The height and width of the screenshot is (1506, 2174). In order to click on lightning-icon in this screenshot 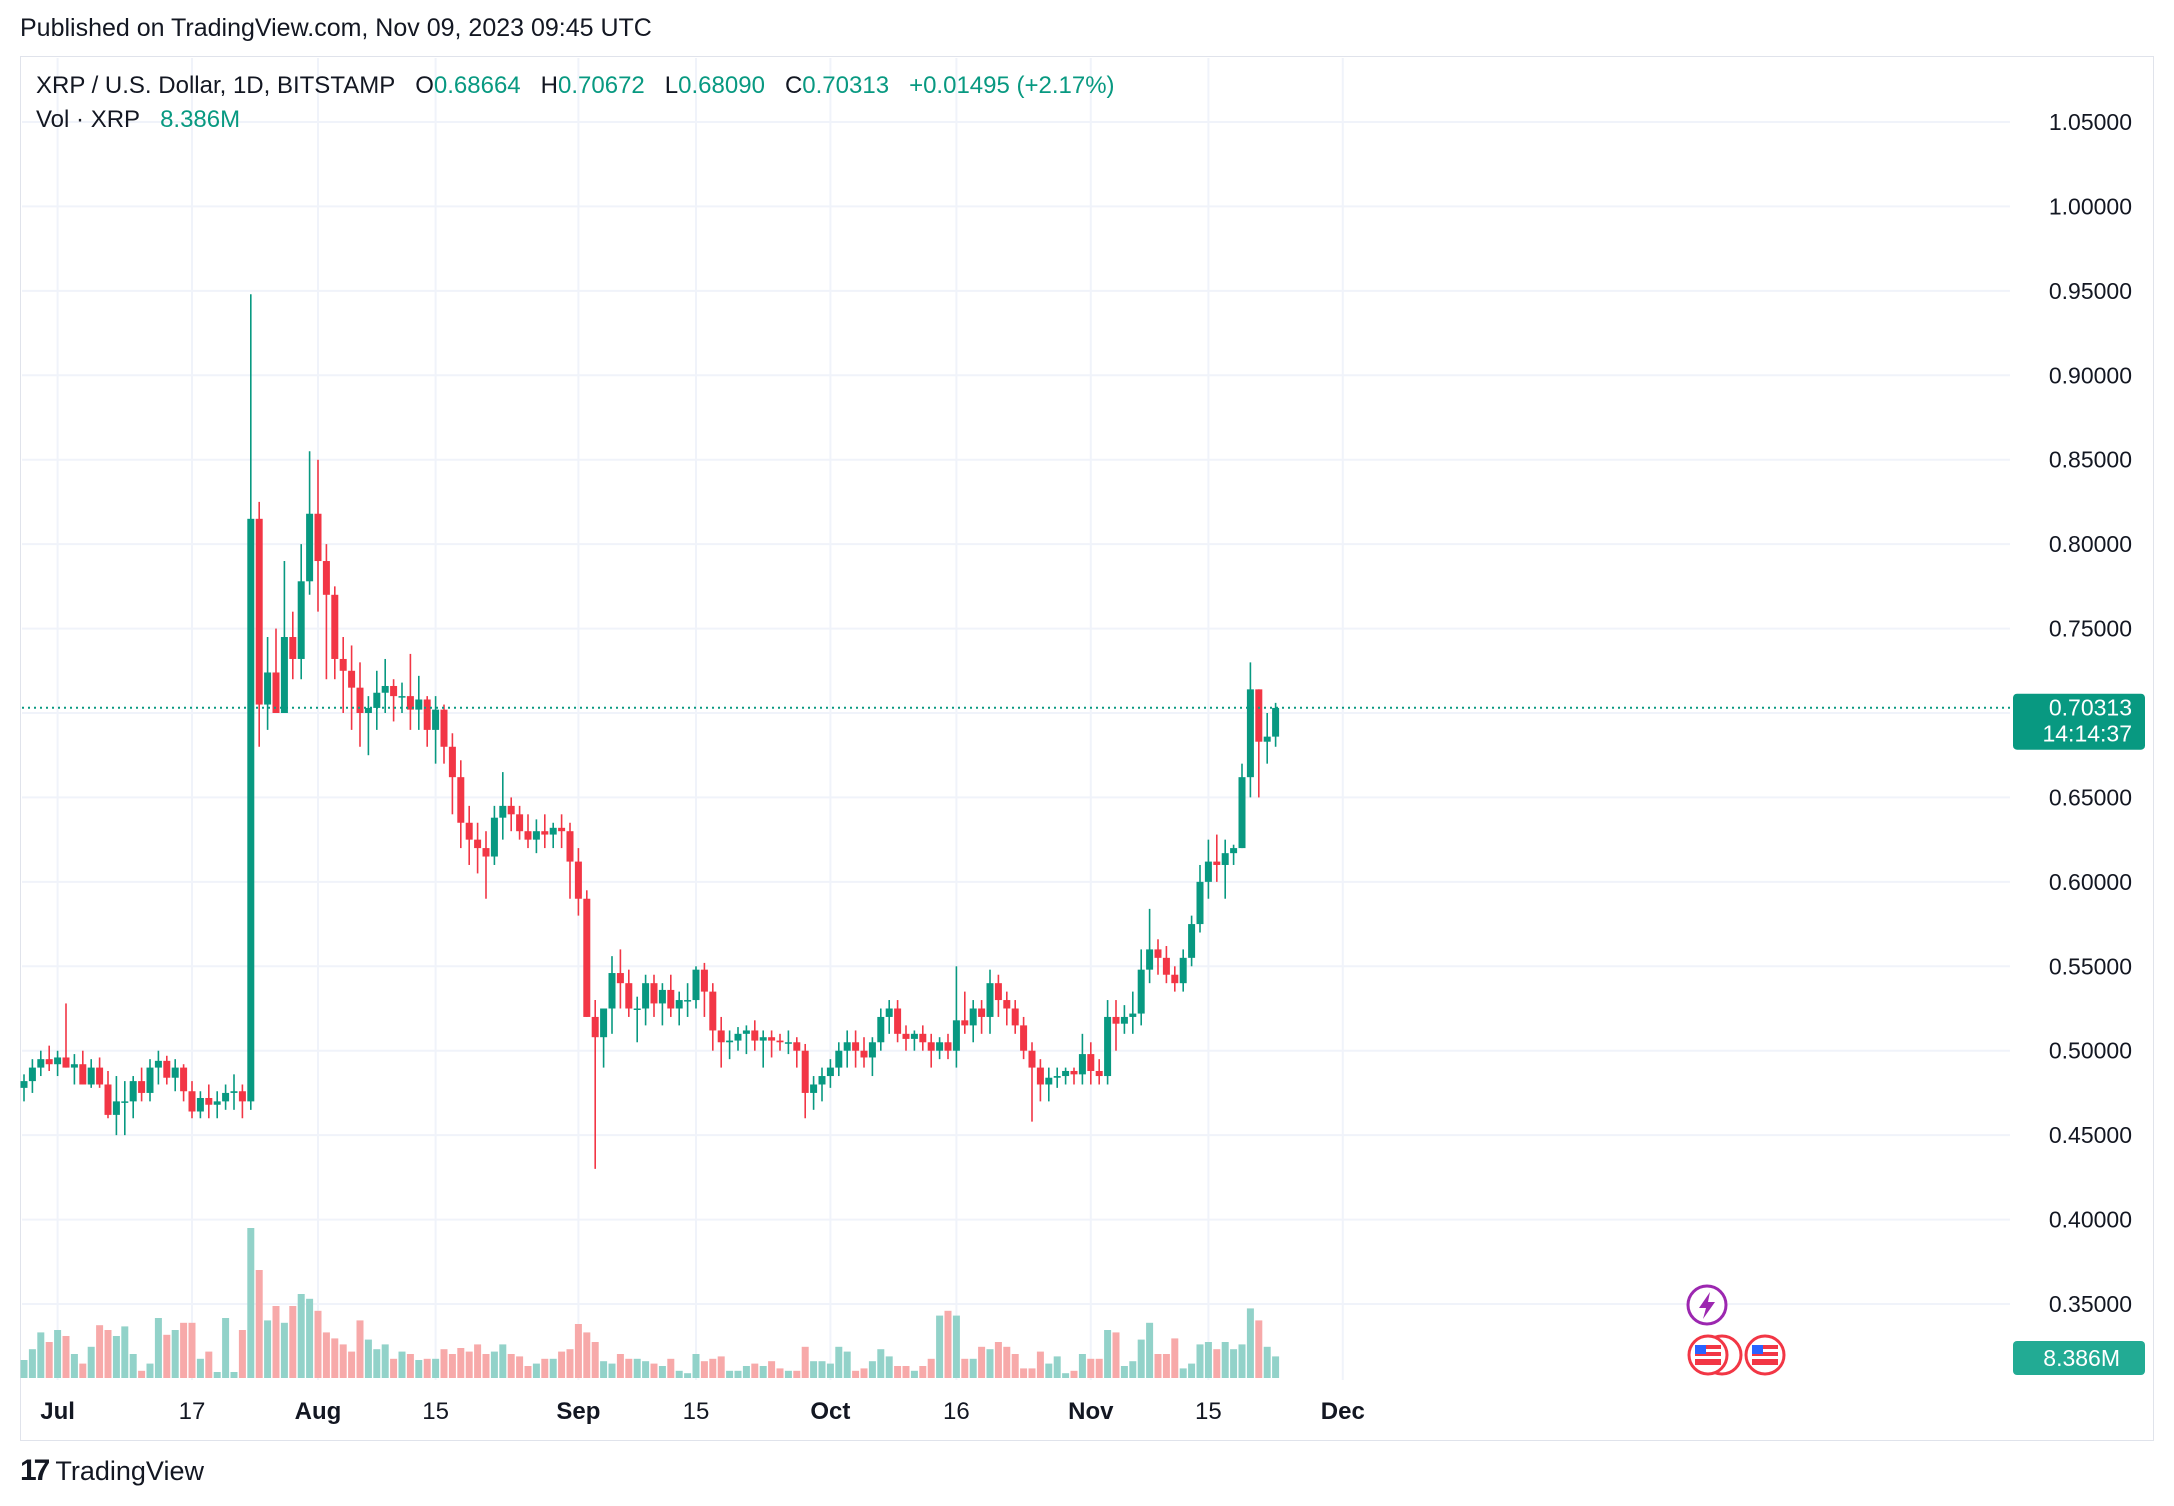, I will do `click(1707, 1305)`.